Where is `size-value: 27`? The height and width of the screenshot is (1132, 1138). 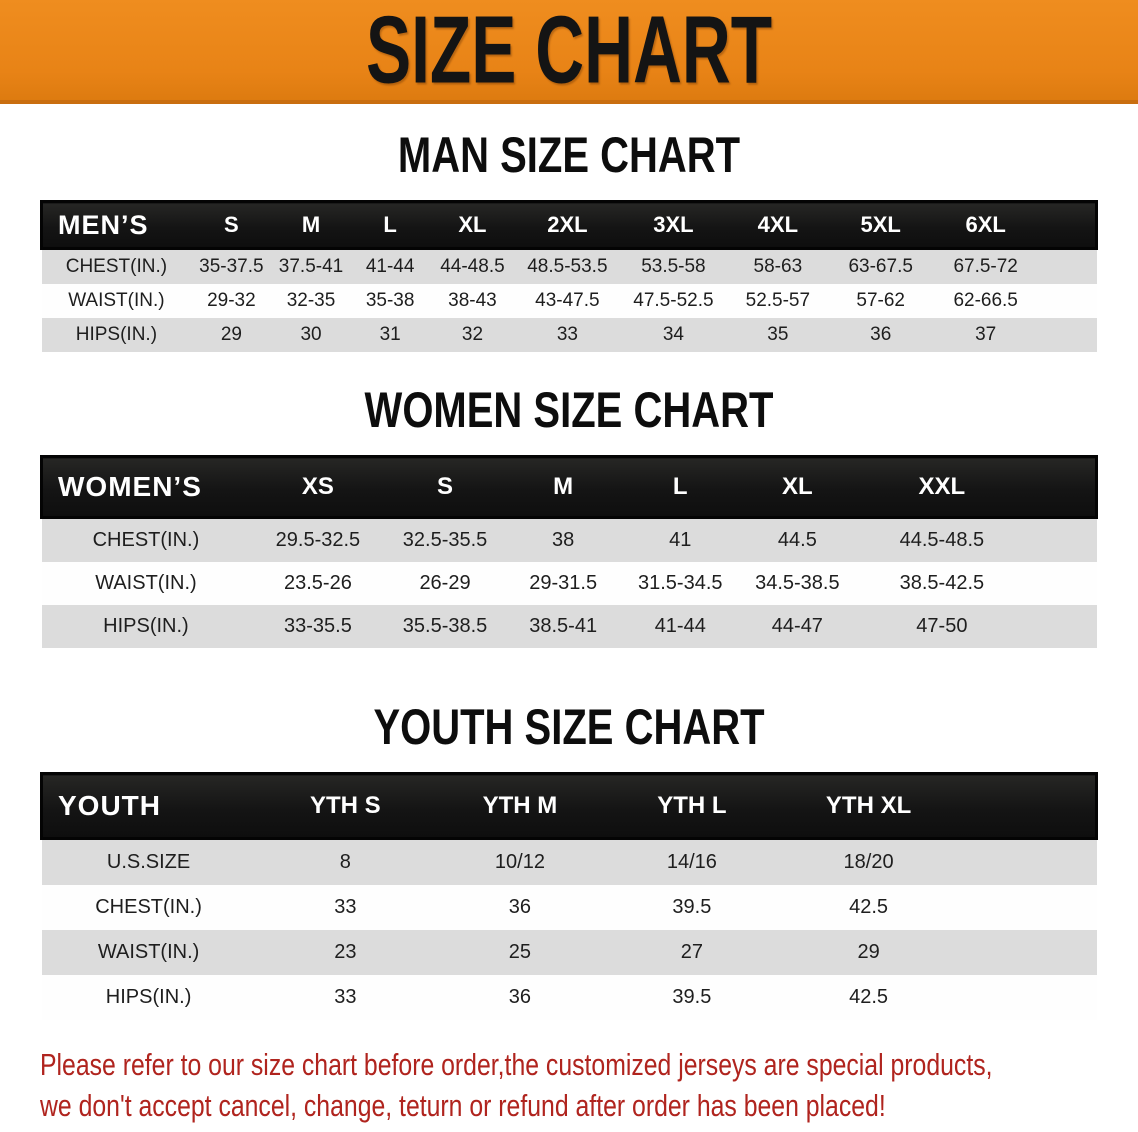 size-value: 27 is located at coordinates (691, 952).